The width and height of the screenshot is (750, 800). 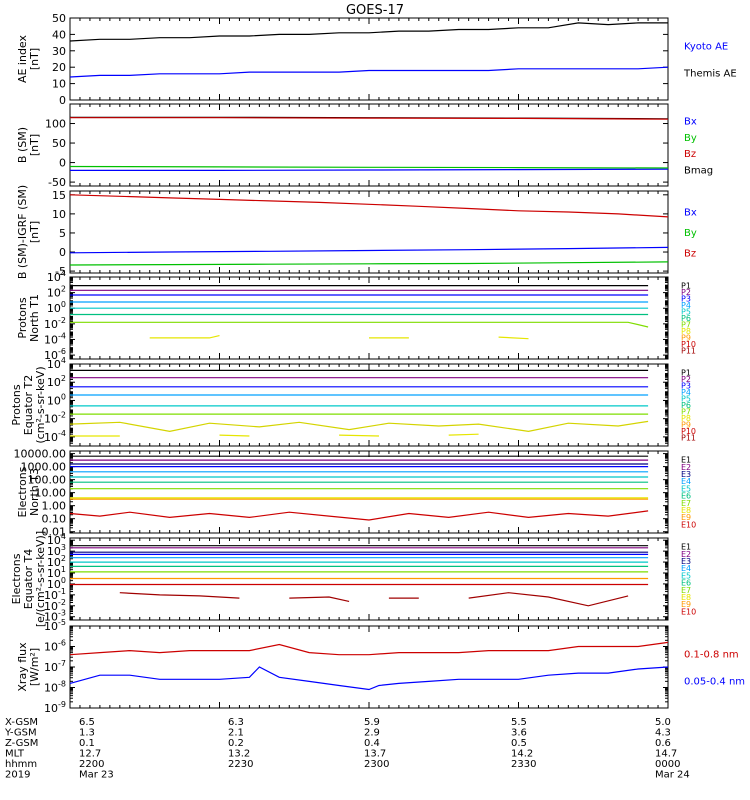 I want to click on footer-value: 13.7, so click(x=375, y=754).